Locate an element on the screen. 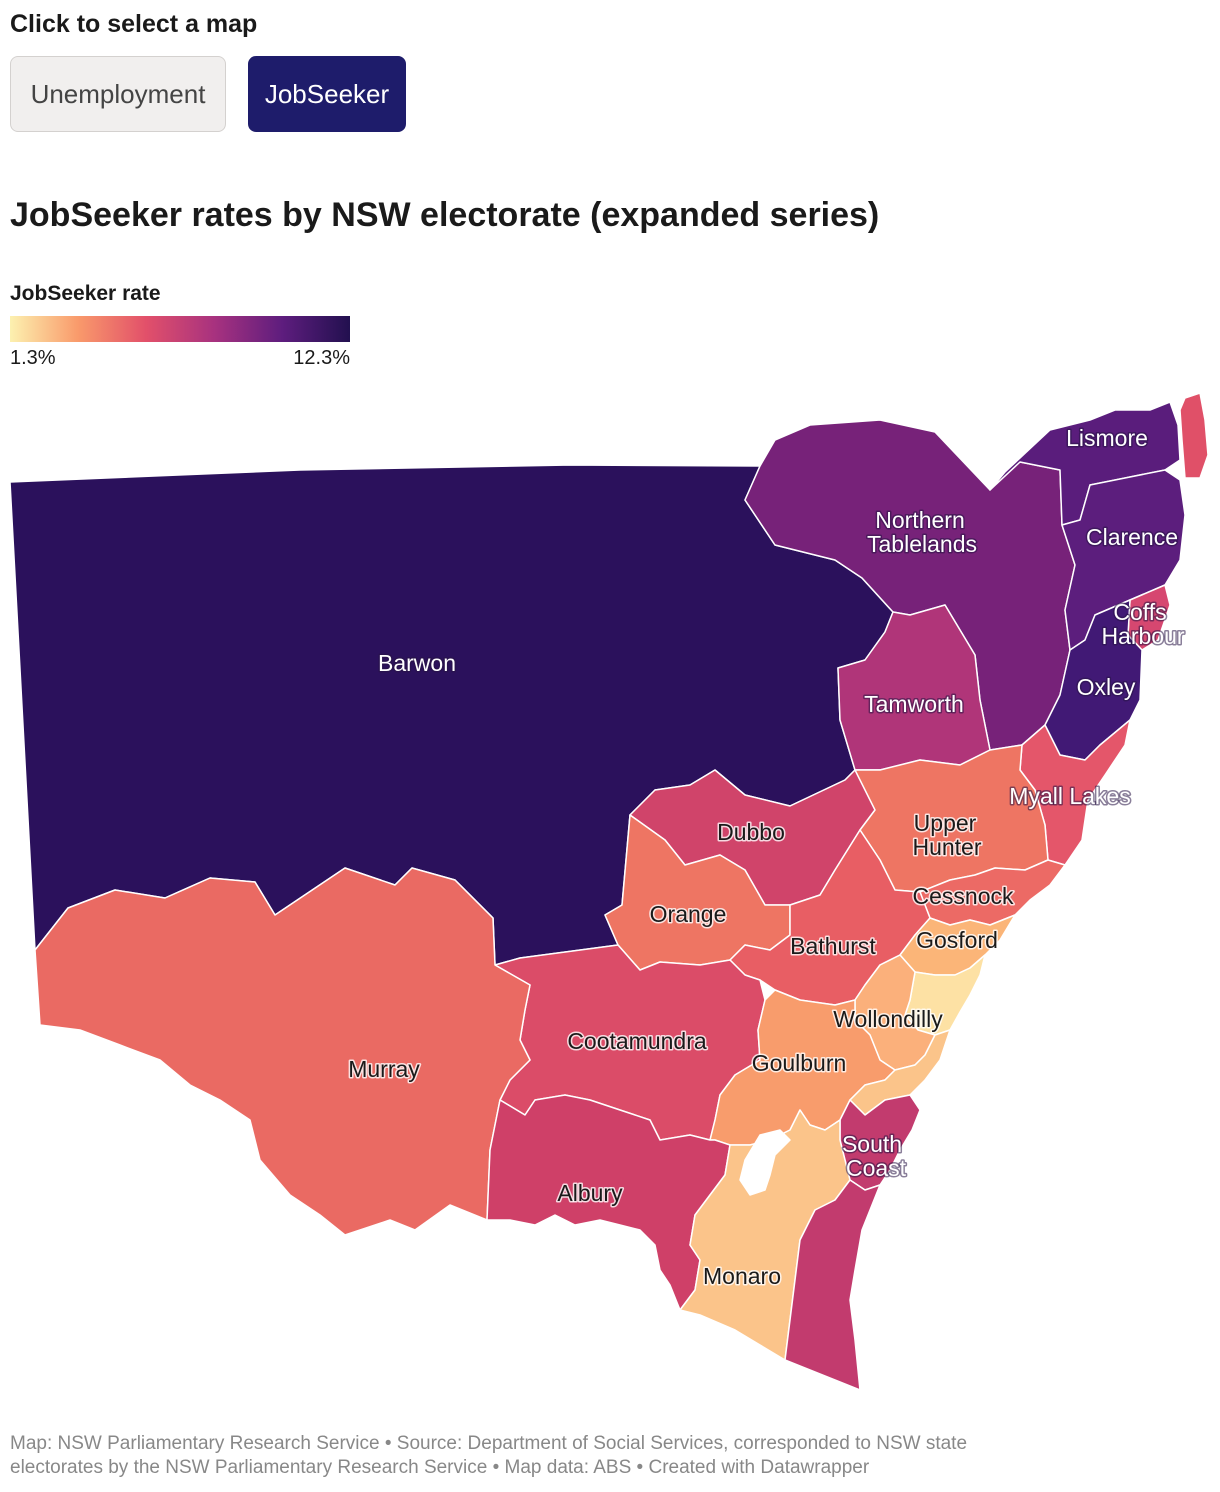 The width and height of the screenshot is (1220, 1492). label-cessnock: Cessnock is located at coordinates (963, 896).